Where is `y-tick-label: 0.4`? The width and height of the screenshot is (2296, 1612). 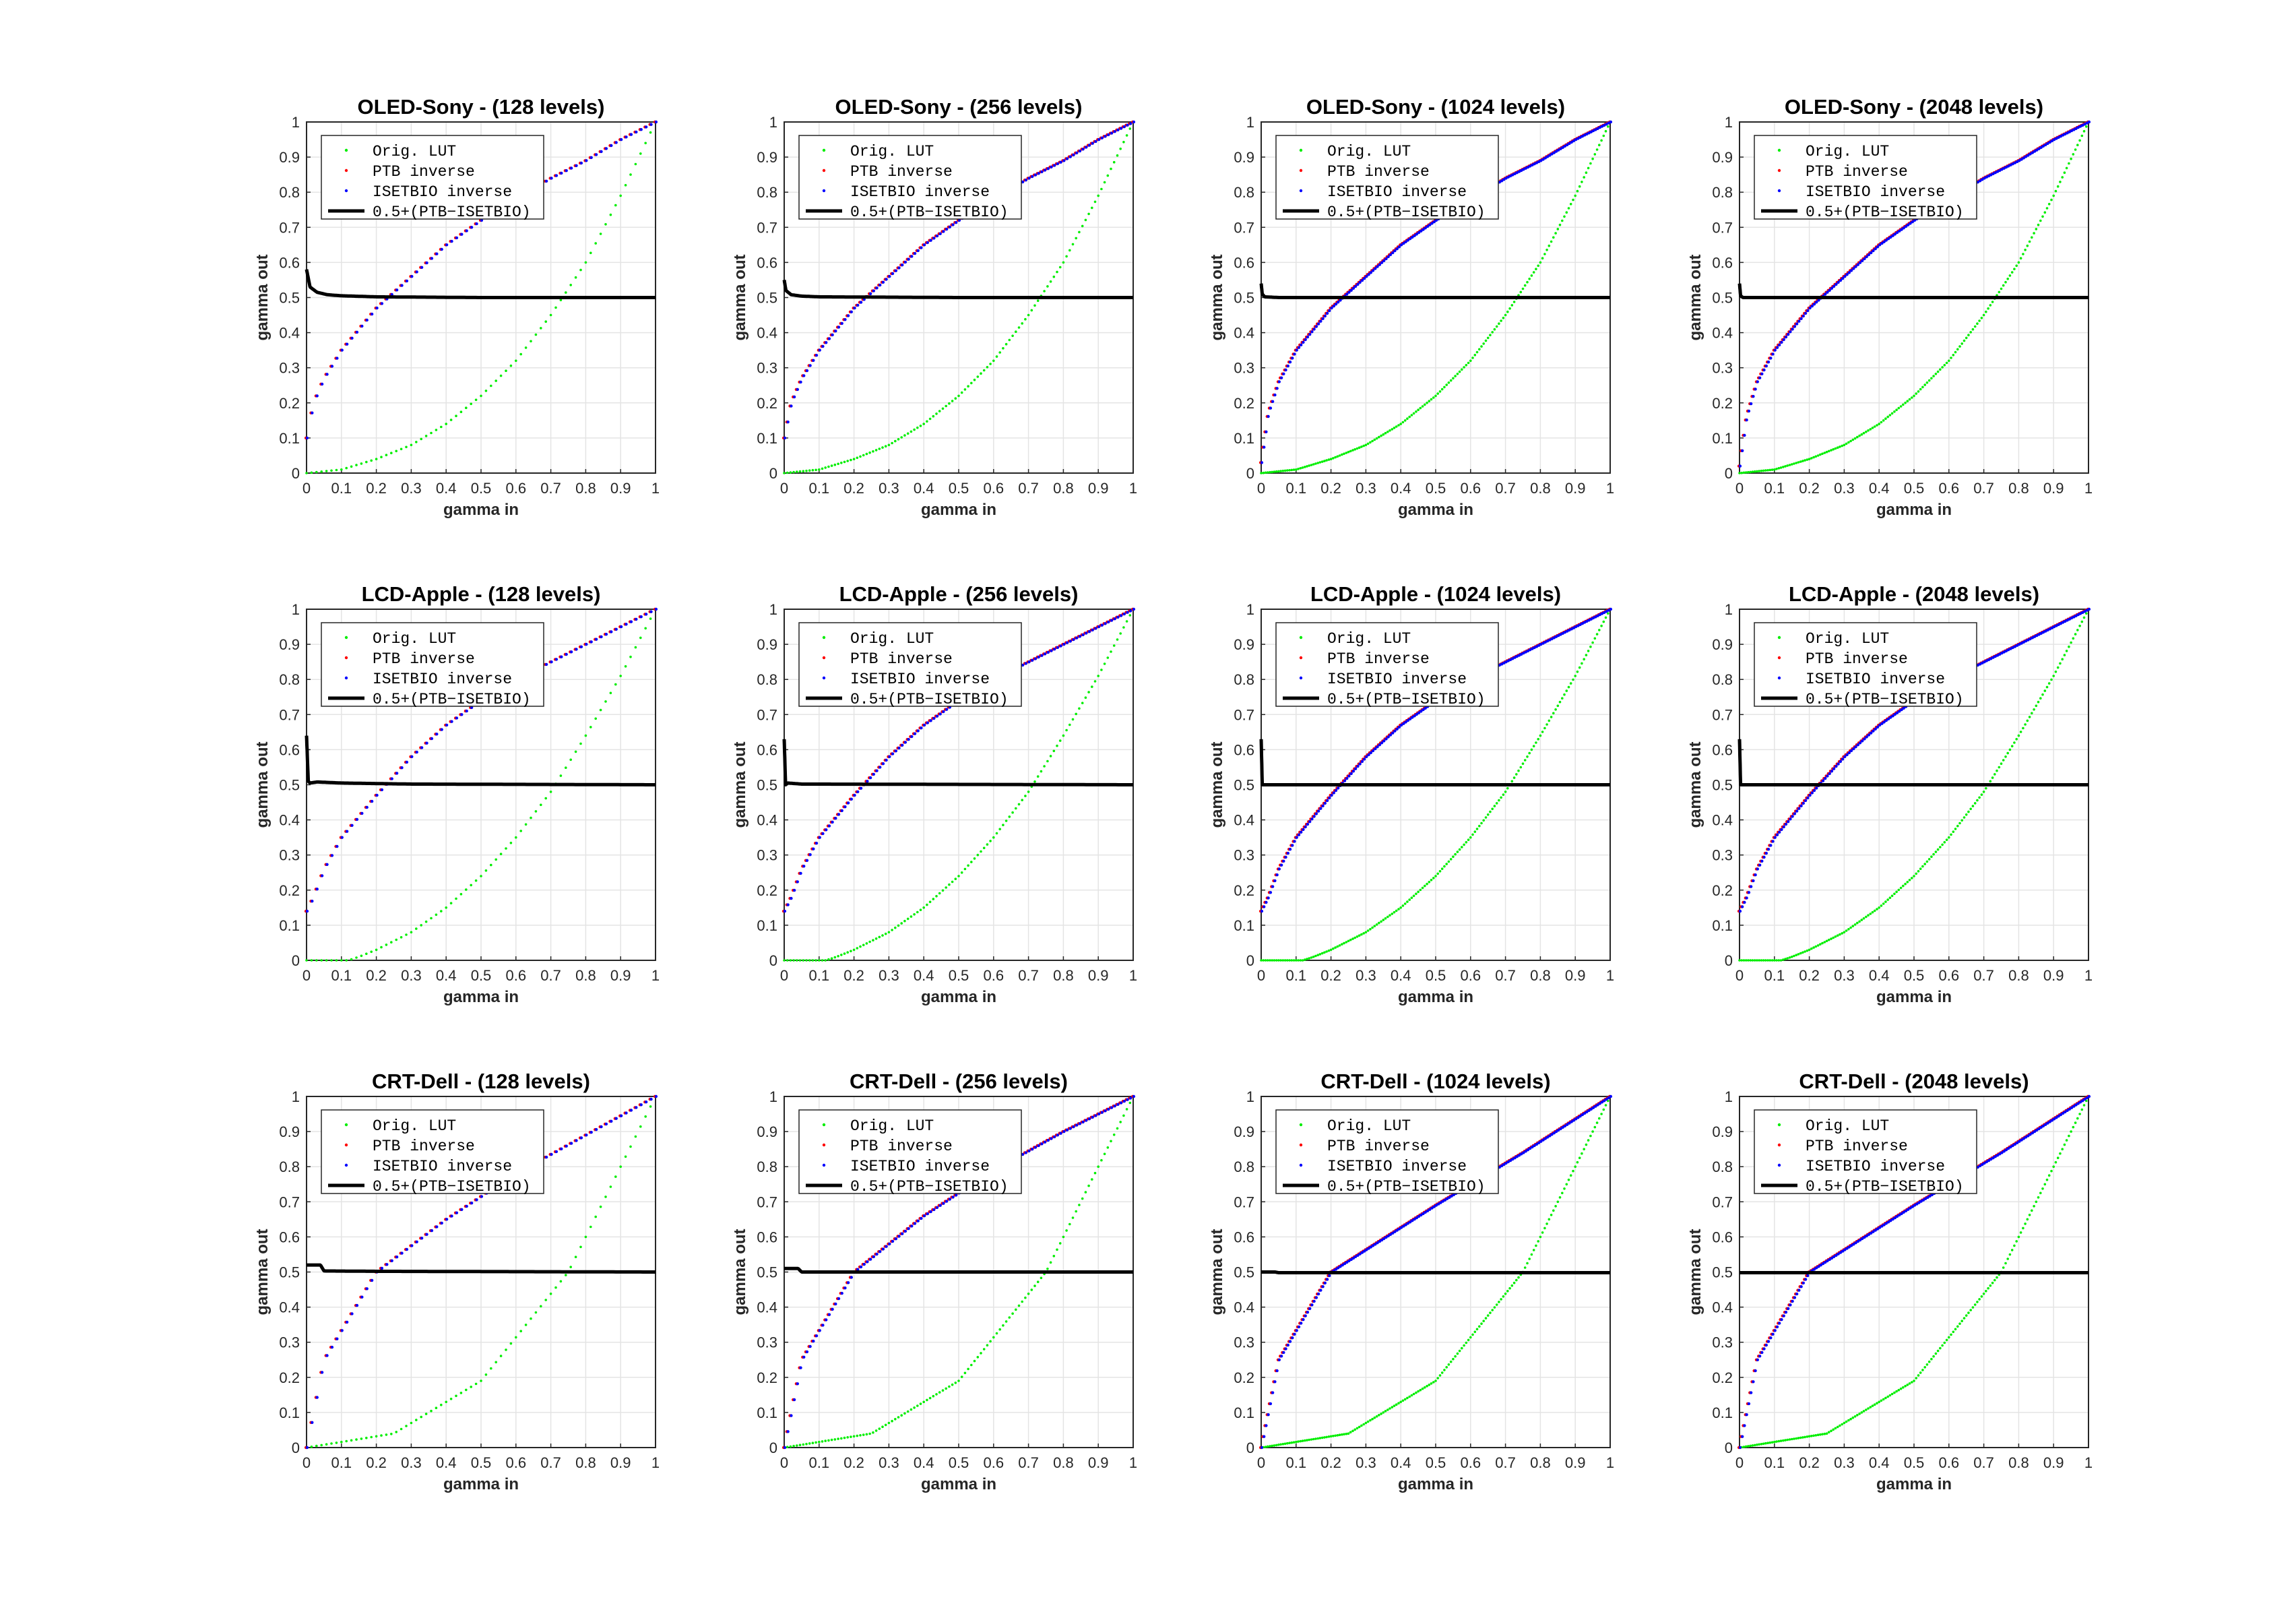
y-tick-label: 0.4 is located at coordinates (767, 820).